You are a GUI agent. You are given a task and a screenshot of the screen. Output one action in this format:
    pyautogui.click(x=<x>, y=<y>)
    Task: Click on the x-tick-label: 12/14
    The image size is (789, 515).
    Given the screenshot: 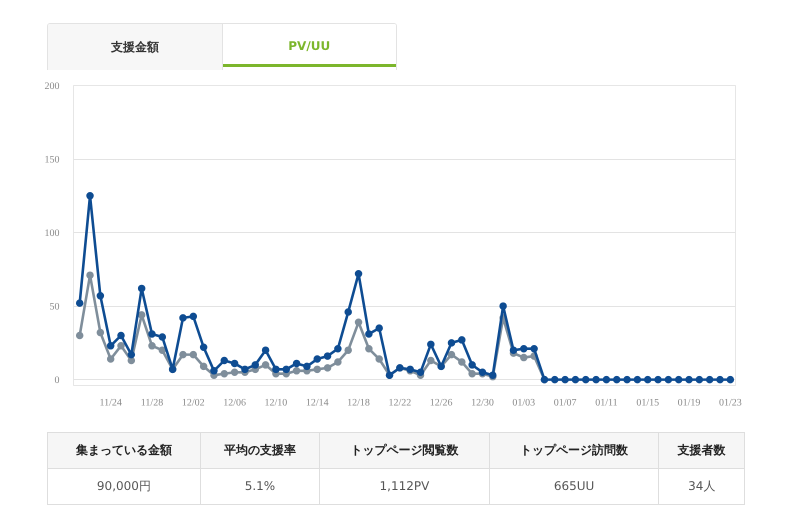 What is the action you would take?
    pyautogui.click(x=317, y=403)
    